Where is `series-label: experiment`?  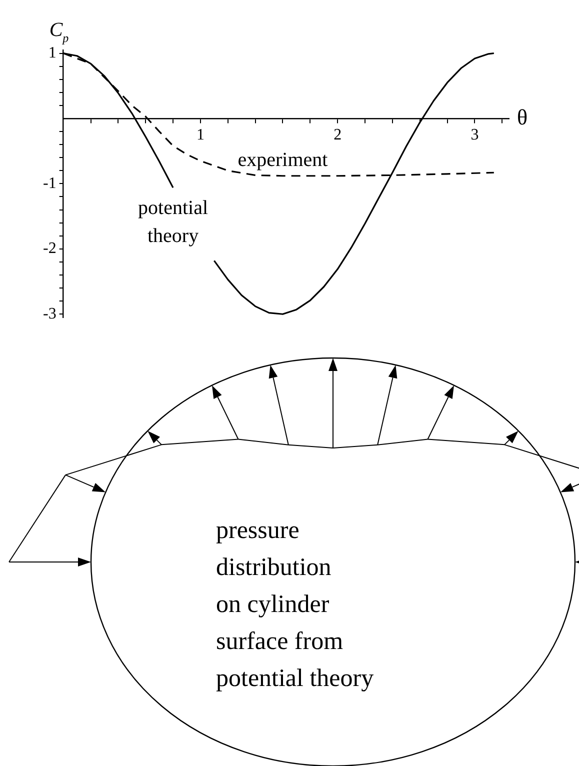
series-label: experiment is located at coordinates (283, 159).